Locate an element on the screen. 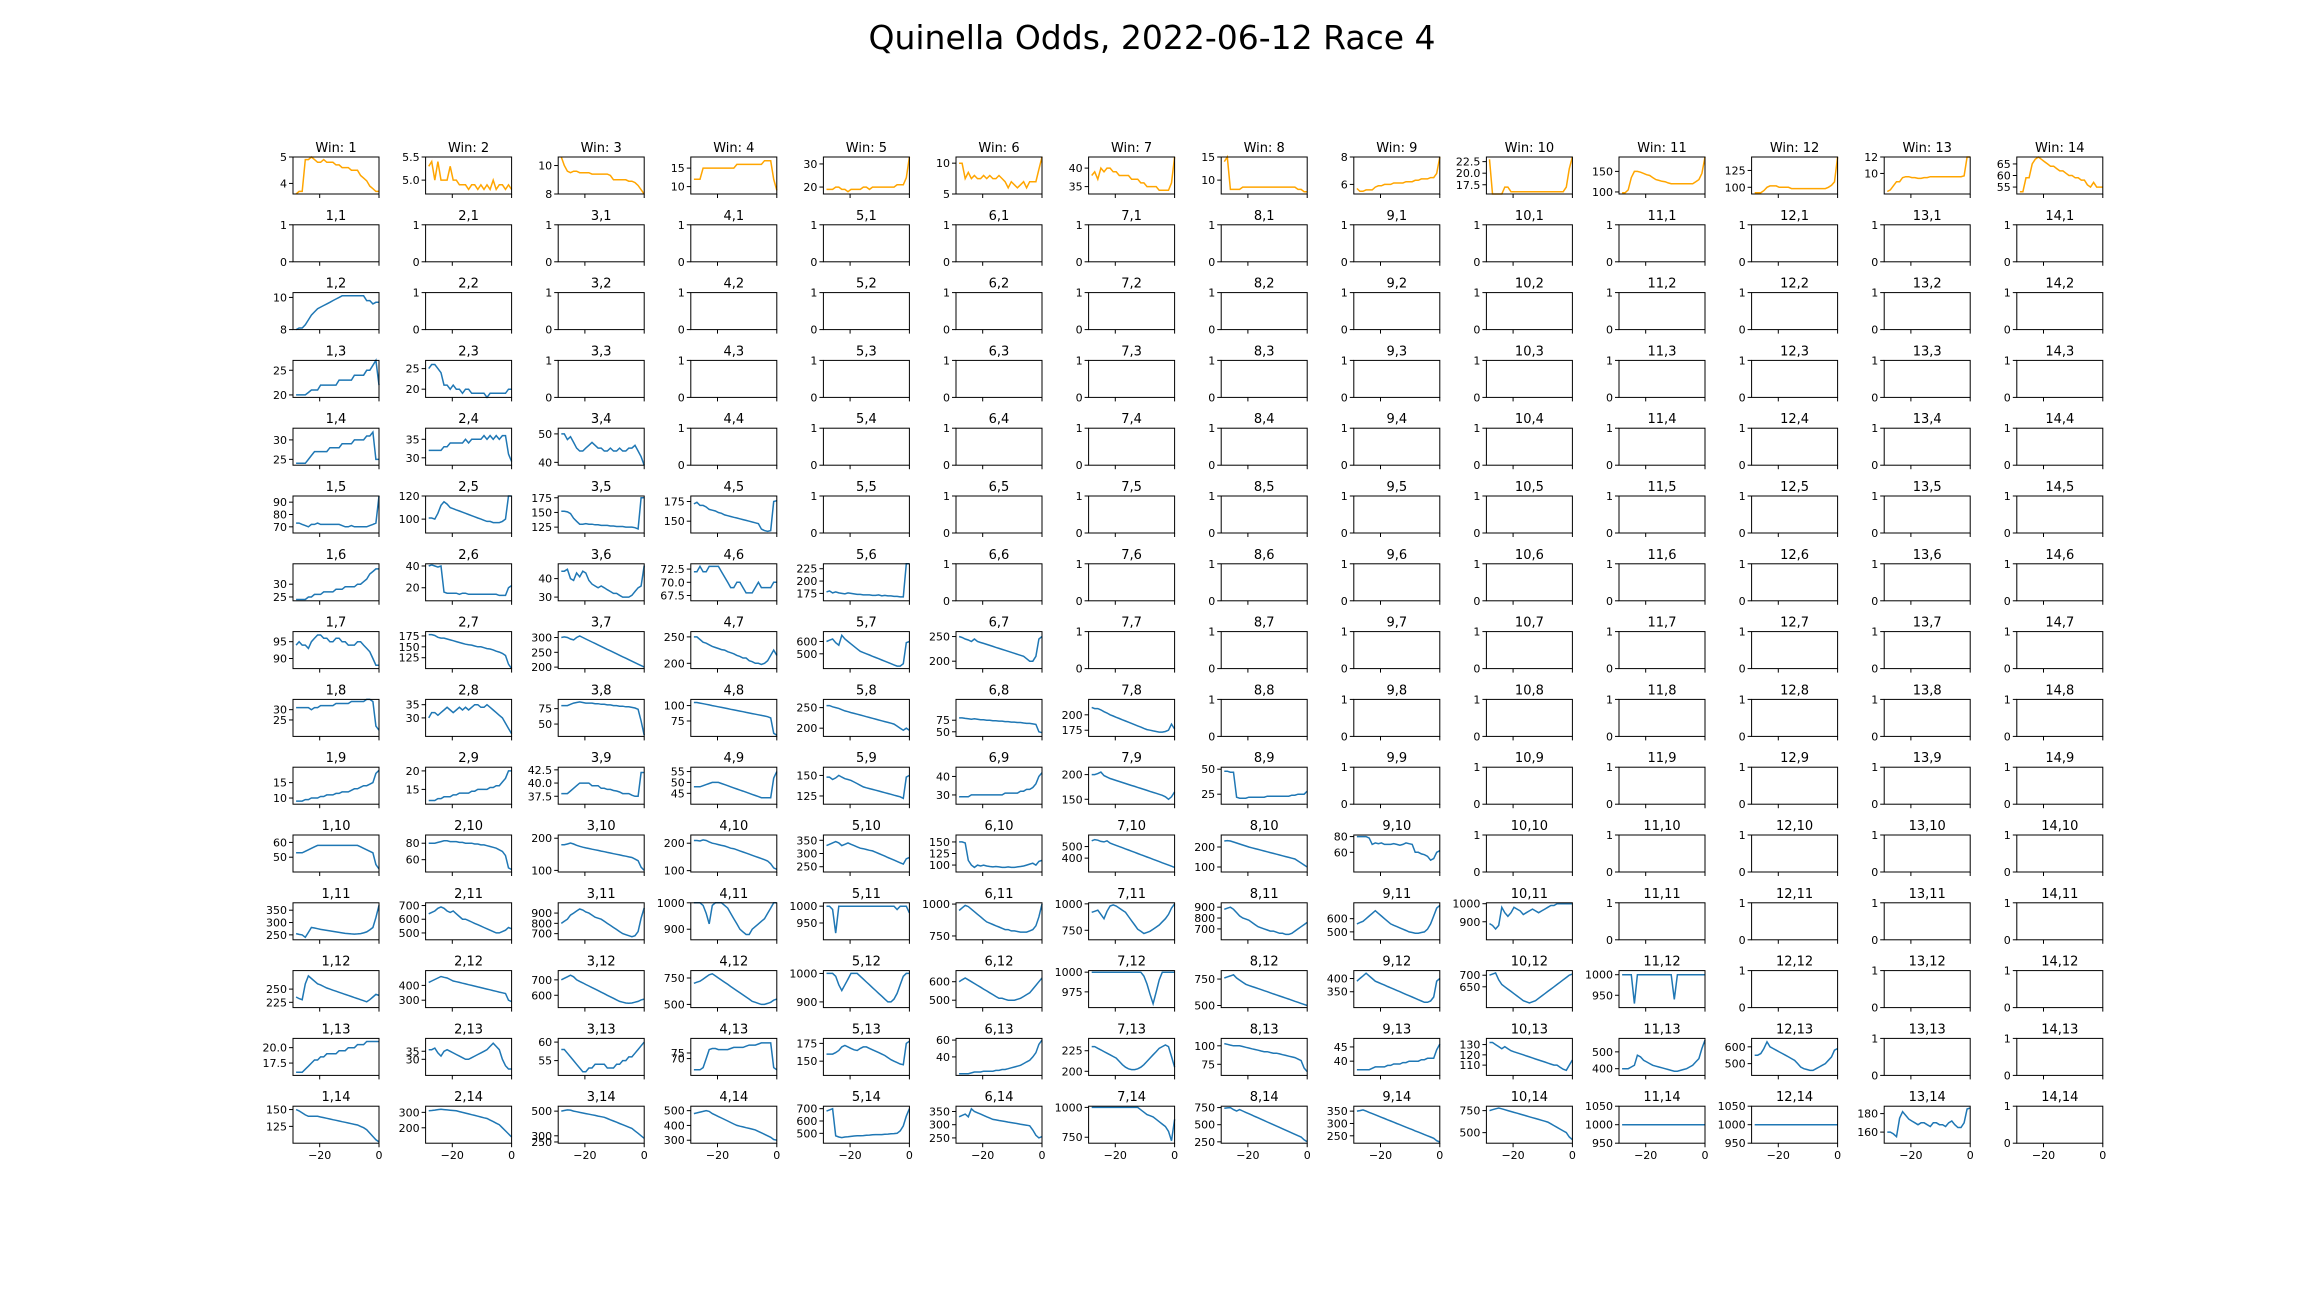 Image resolution: width=2304 pixels, height=1296 pixels. y-tick-label: 175 is located at coordinates (674, 502).